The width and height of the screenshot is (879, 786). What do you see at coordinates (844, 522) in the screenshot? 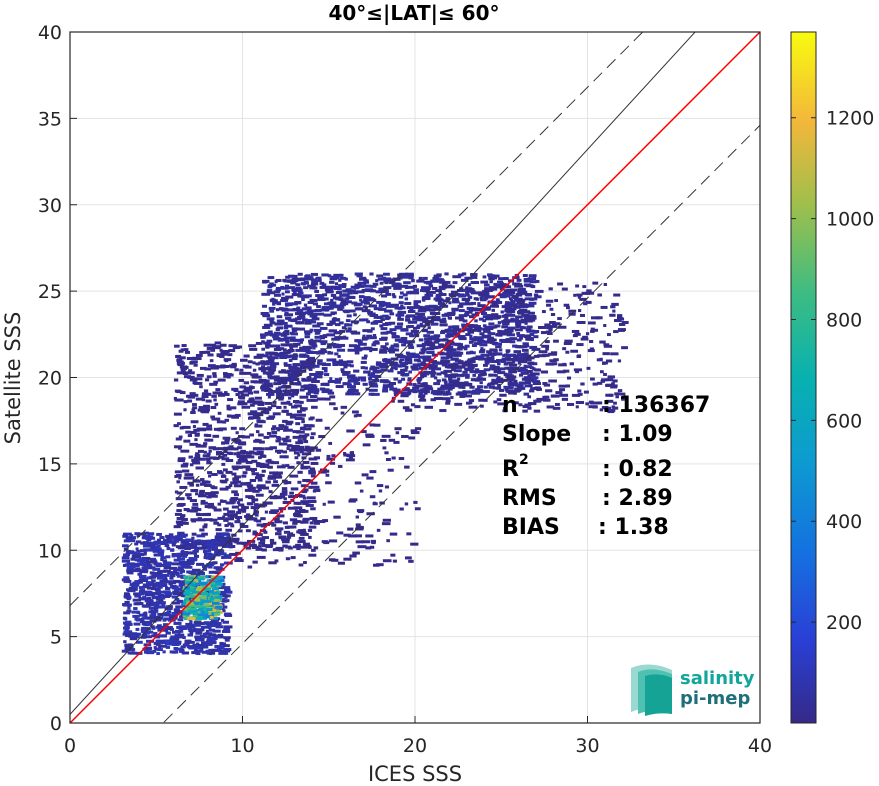
I see `colorbar-tick-label: 400` at bounding box center [844, 522].